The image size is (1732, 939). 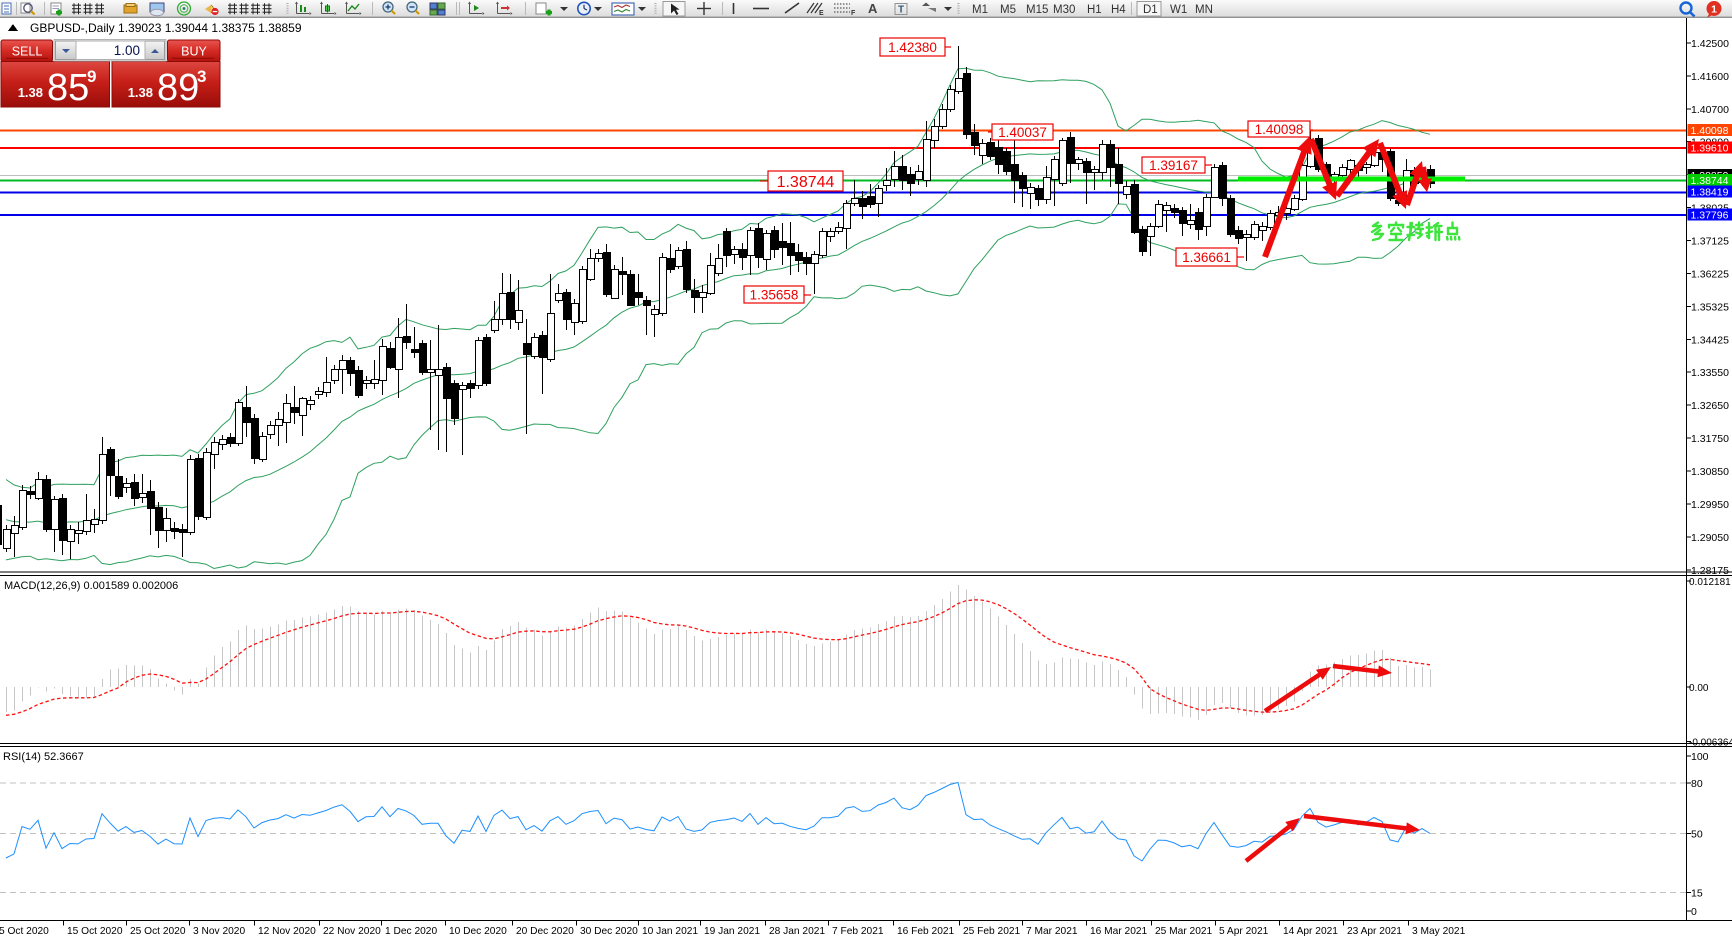 I want to click on svg-text: SELL, so click(x=27, y=52).